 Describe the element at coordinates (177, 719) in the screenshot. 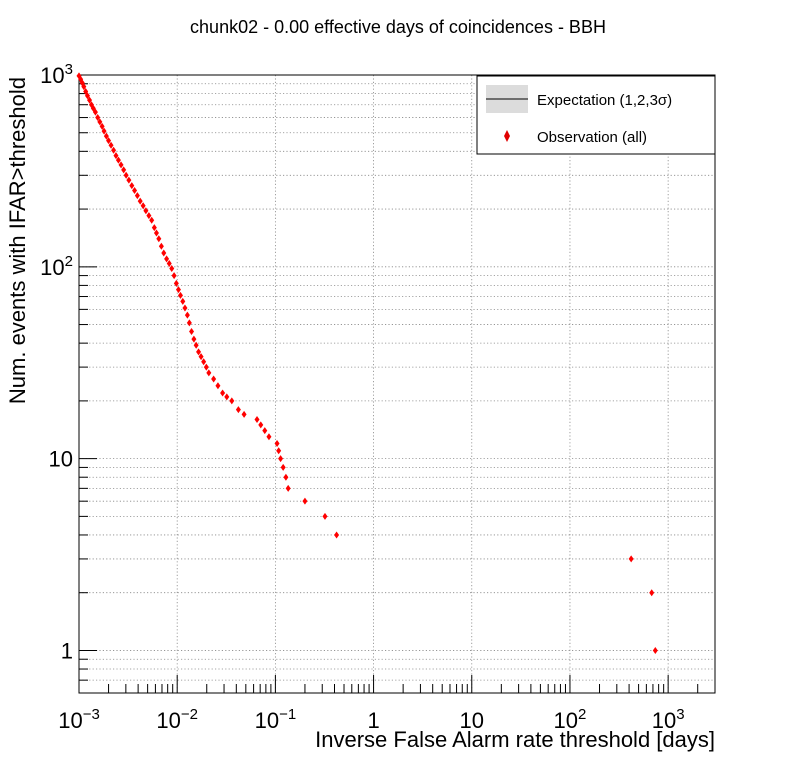

I see `x-tick-label: 10⁻²` at that location.